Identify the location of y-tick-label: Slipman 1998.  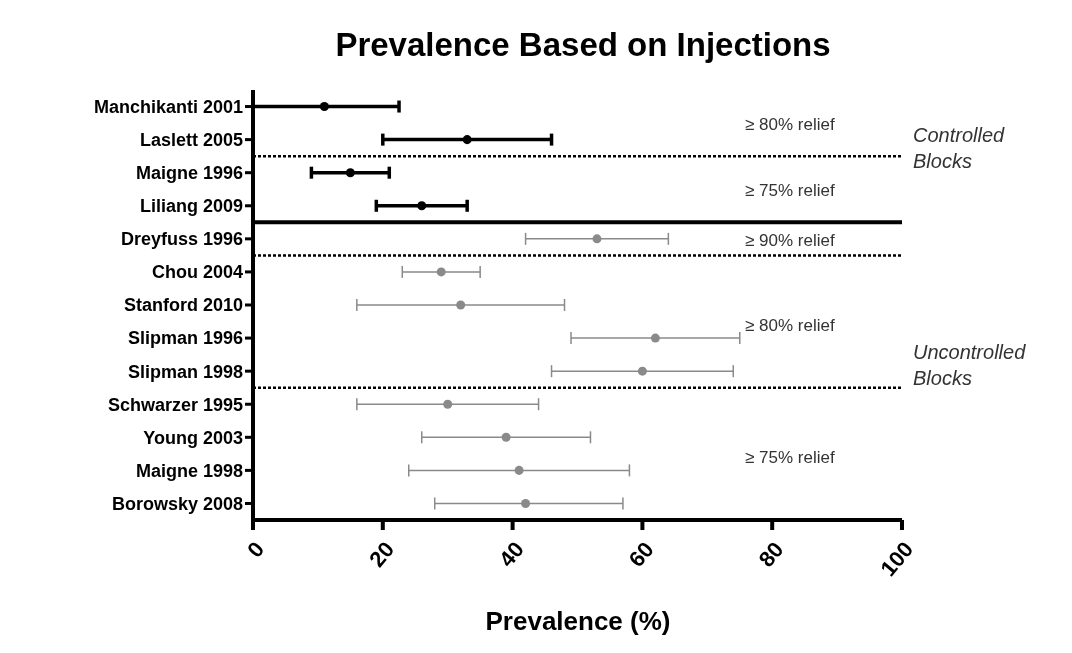
(185, 371).